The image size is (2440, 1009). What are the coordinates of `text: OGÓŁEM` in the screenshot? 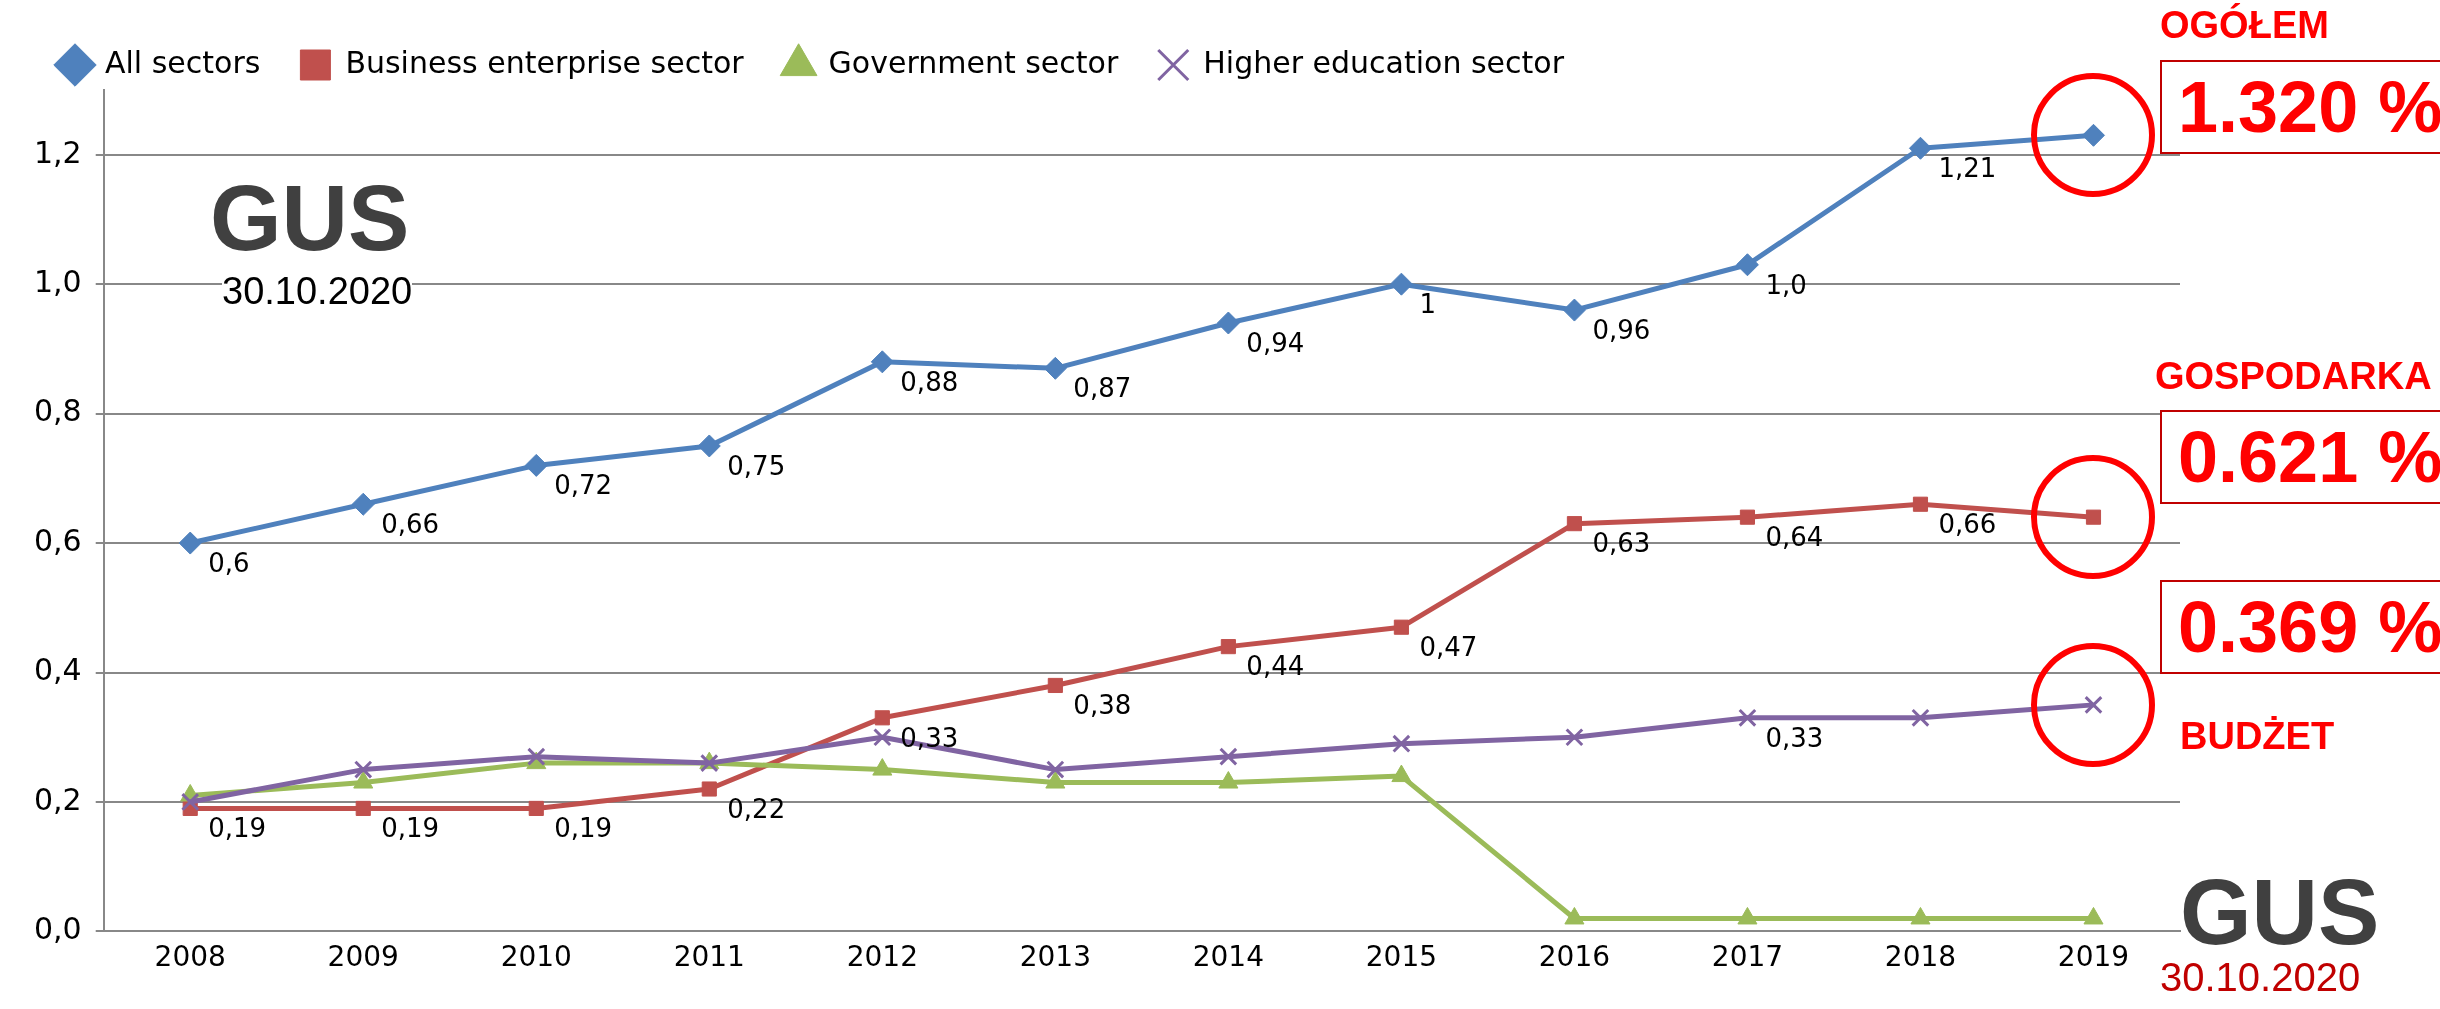 It's located at (2244, 25).